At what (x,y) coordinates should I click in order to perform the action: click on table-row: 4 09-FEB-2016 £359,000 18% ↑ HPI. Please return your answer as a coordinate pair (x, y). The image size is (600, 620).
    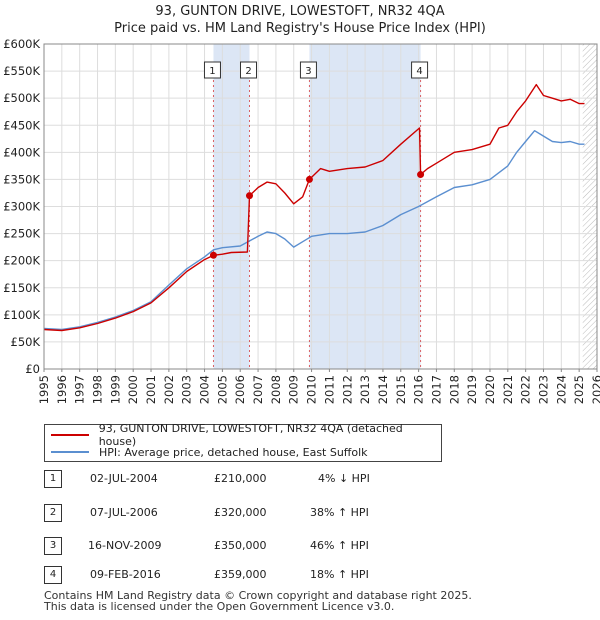
    Looking at the image, I should click on (244, 575).